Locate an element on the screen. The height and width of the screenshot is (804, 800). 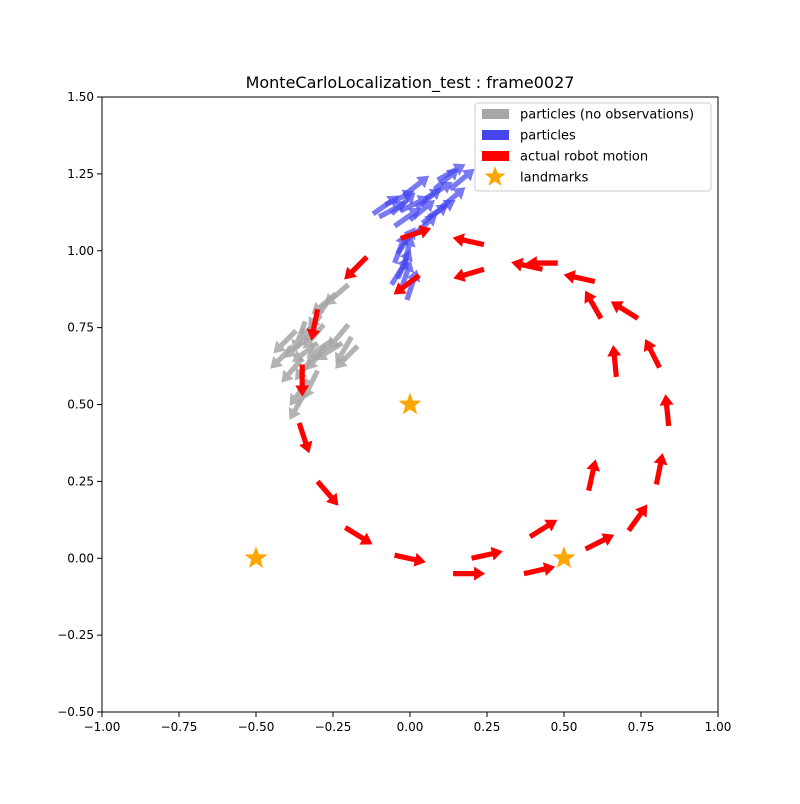
legend-label: actual robot motion is located at coordinates (584, 157).